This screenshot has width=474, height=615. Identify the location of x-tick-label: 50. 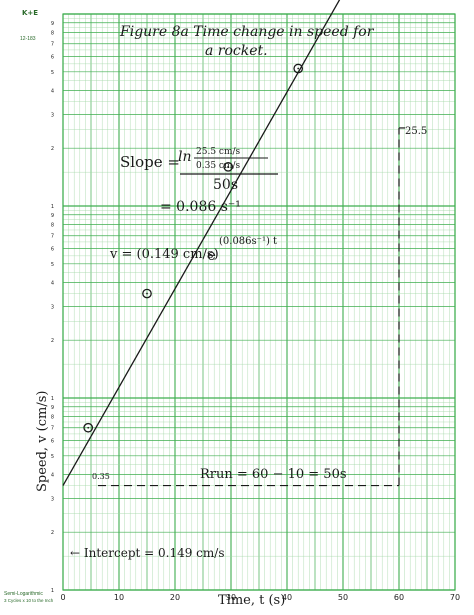
(343, 597).